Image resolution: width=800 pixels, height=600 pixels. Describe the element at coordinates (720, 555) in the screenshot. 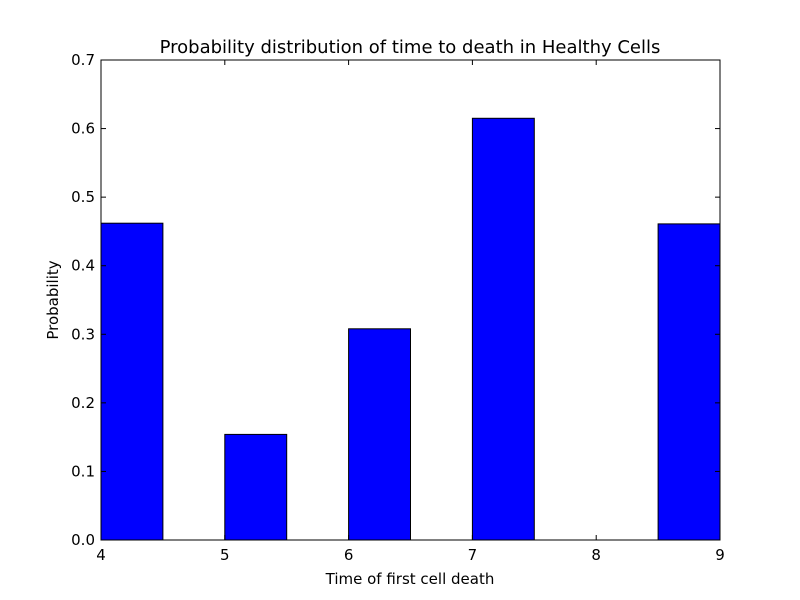

I see `x-tick-label-5: 9` at that location.